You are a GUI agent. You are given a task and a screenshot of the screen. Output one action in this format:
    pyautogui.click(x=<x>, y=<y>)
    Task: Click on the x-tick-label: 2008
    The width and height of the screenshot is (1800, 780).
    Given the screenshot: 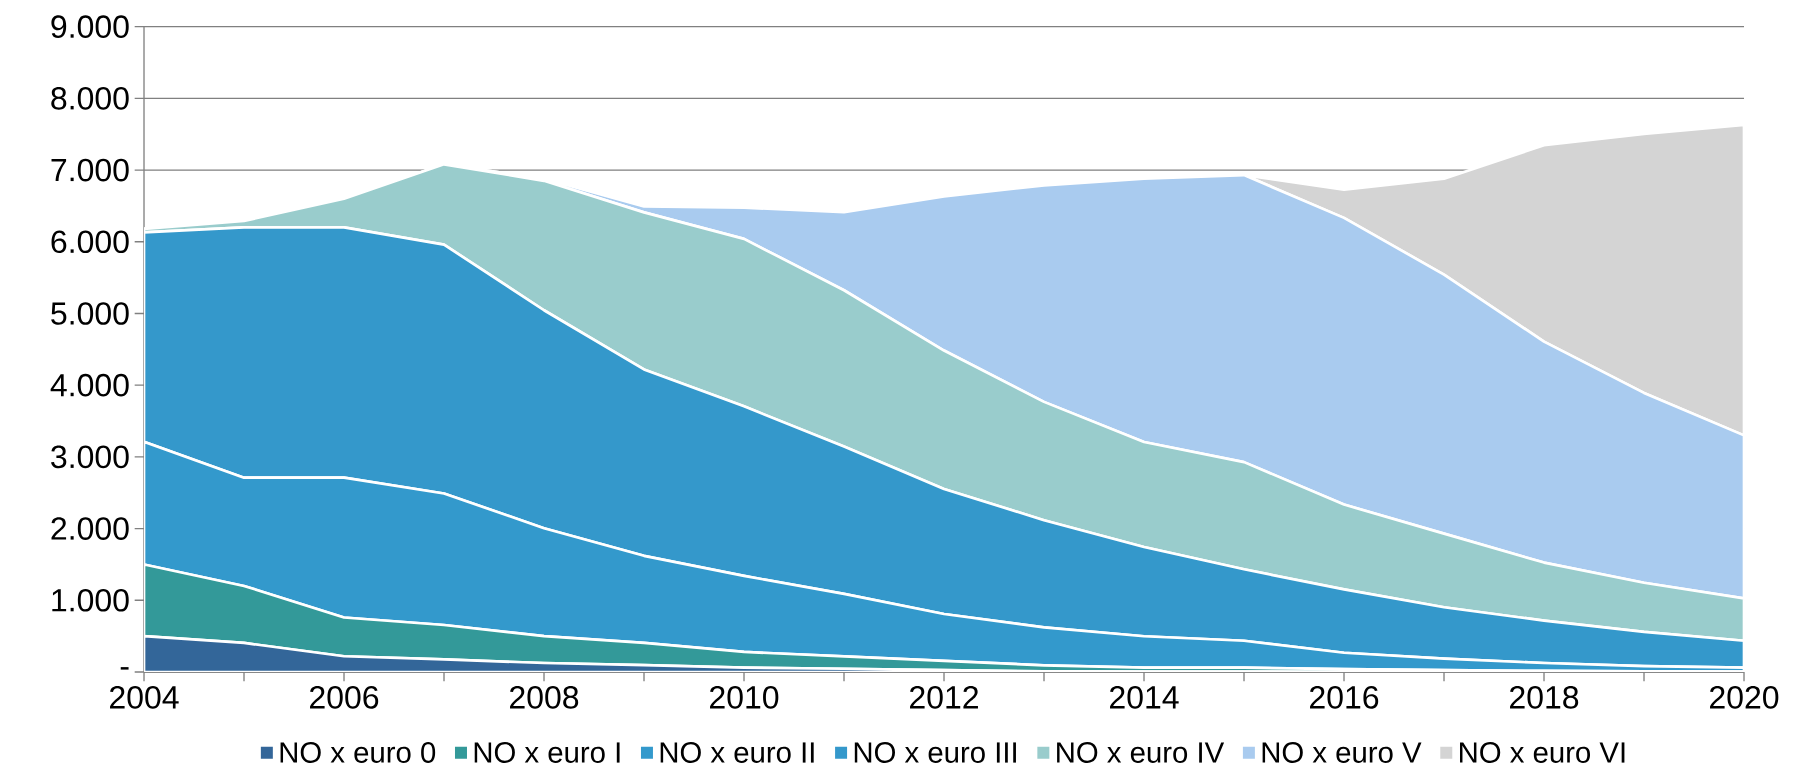 What is the action you would take?
    pyautogui.click(x=544, y=697)
    